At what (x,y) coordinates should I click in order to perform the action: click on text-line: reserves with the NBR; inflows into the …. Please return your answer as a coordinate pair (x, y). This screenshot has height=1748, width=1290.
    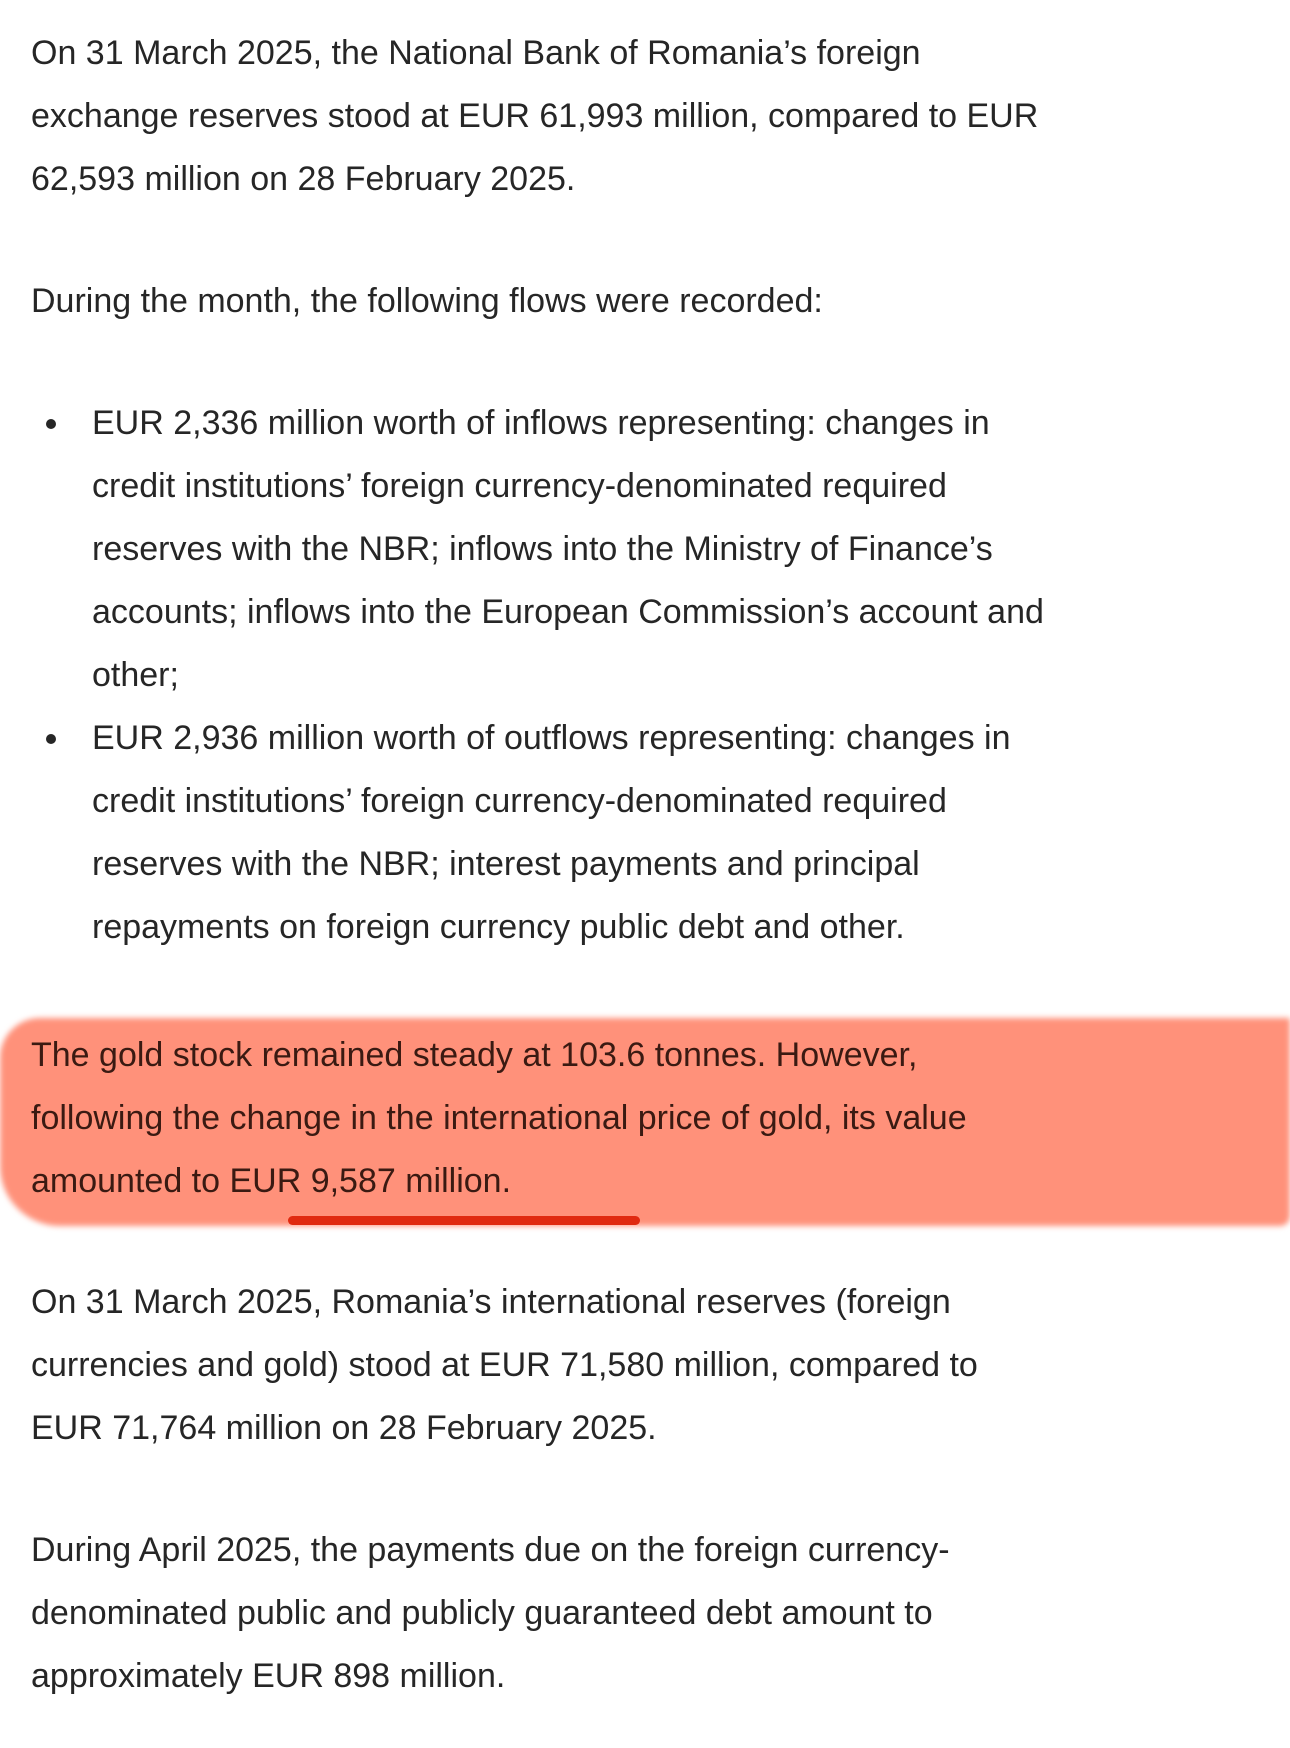
    Looking at the image, I should click on (542, 549).